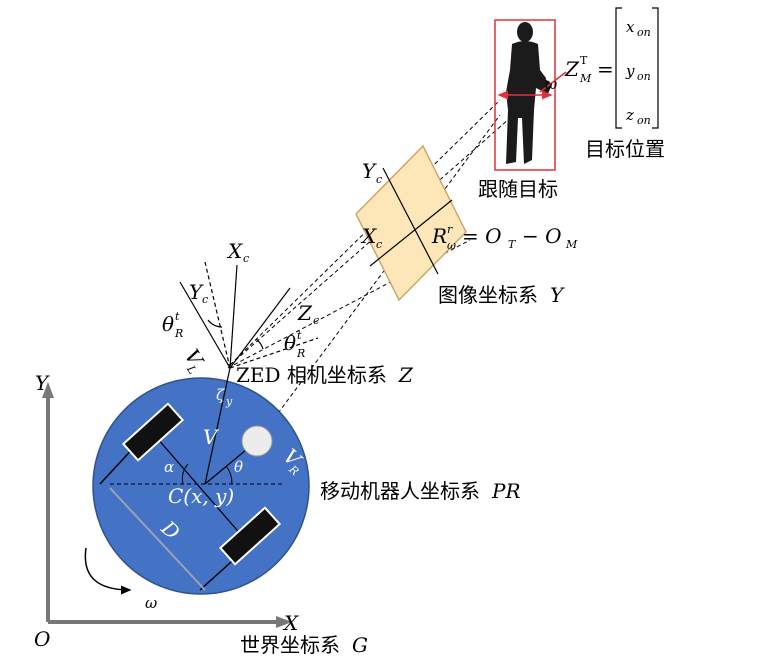 Image resolution: width=767 pixels, height=672 pixels. Describe the element at coordinates (238, 467) in the screenshot. I see `robot-theta-label: θ` at that location.